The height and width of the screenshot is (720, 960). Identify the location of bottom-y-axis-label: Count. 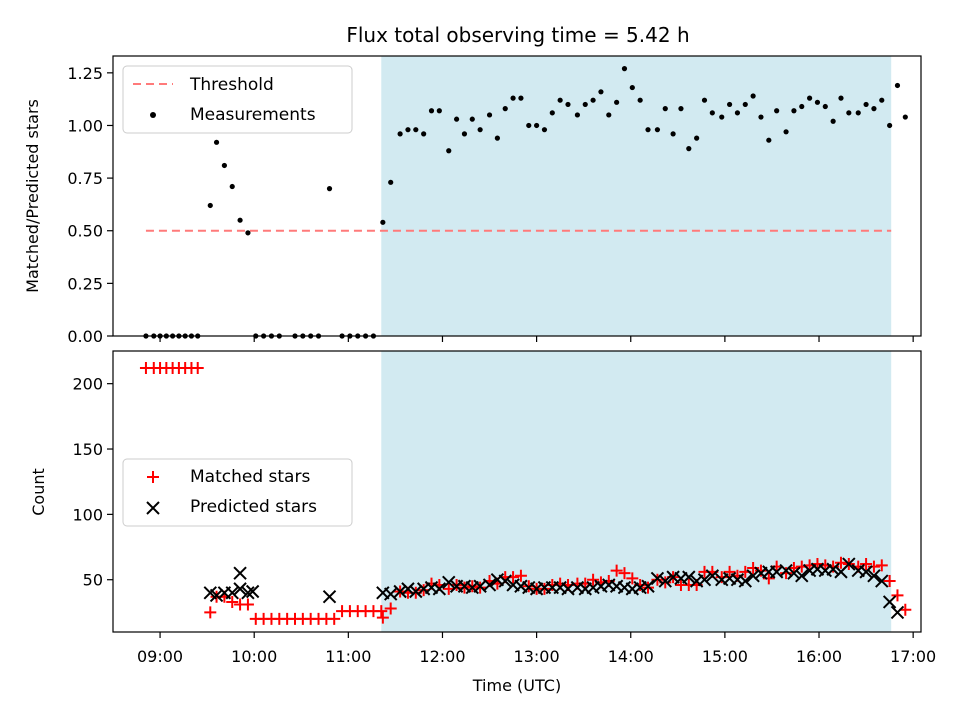
(38, 492).